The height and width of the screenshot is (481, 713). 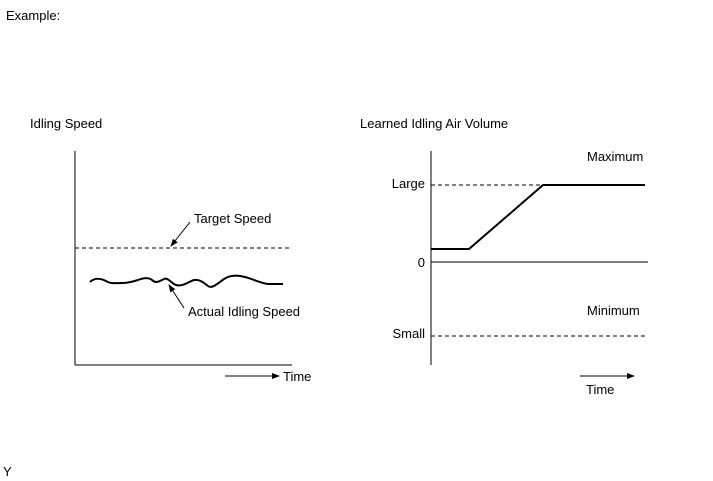 I want to click on right-time-label: Time, so click(x=600, y=389).